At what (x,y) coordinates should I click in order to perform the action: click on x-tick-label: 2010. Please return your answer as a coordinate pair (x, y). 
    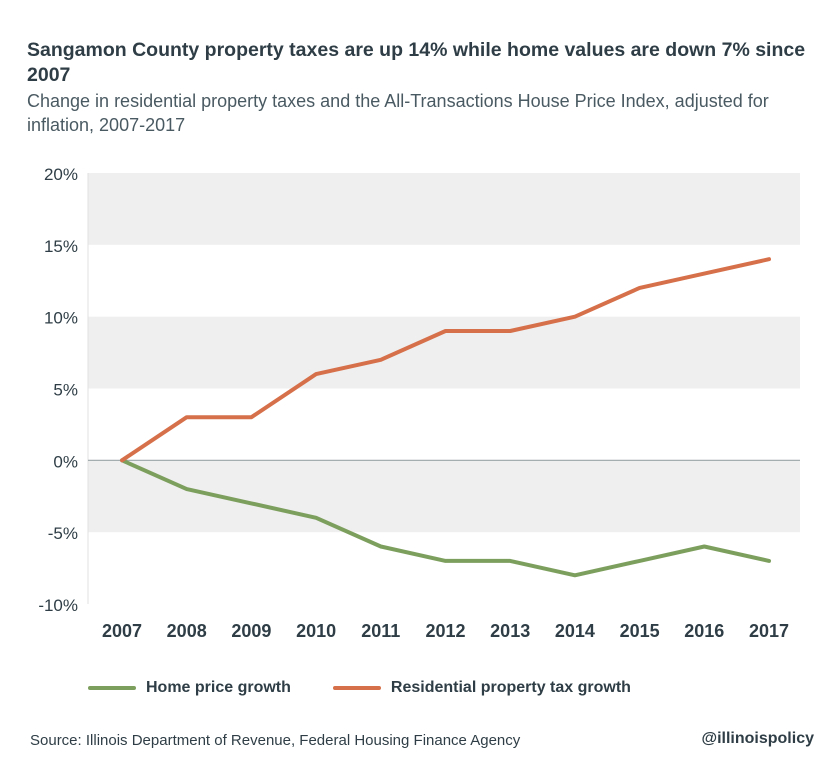
    Looking at the image, I should click on (316, 631).